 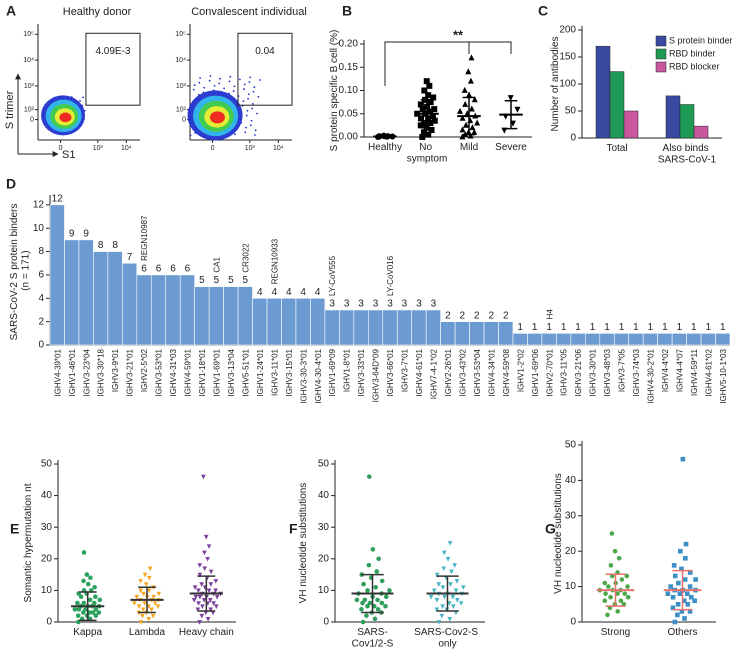 I want to click on legend-label: RBD blocker, so click(x=694, y=66).